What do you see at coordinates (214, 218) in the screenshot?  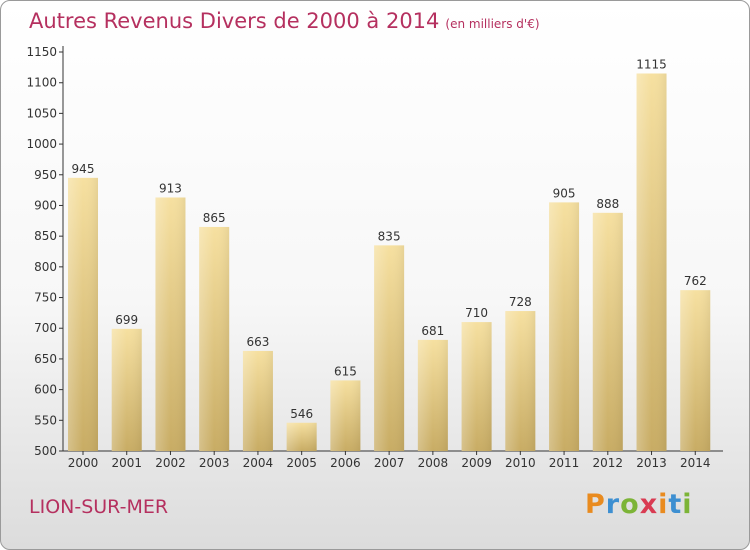 I see `bar-value-label: 865` at bounding box center [214, 218].